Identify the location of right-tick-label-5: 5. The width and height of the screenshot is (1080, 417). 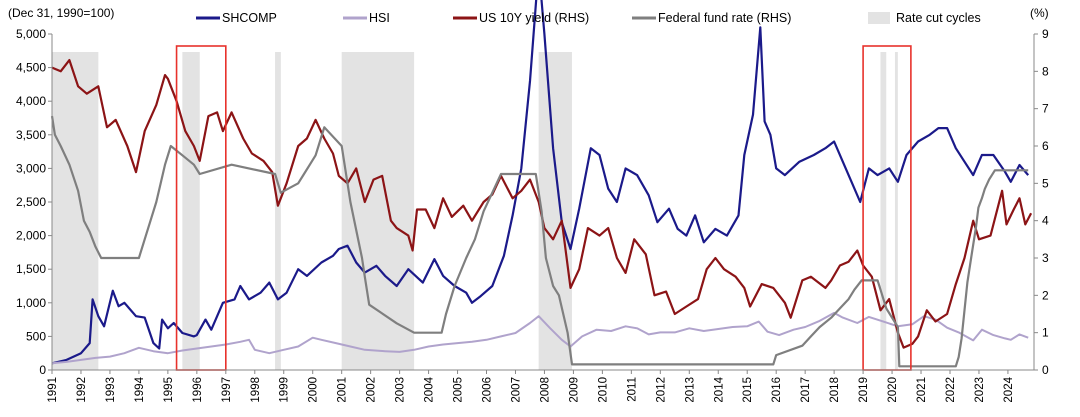
(1045, 183).